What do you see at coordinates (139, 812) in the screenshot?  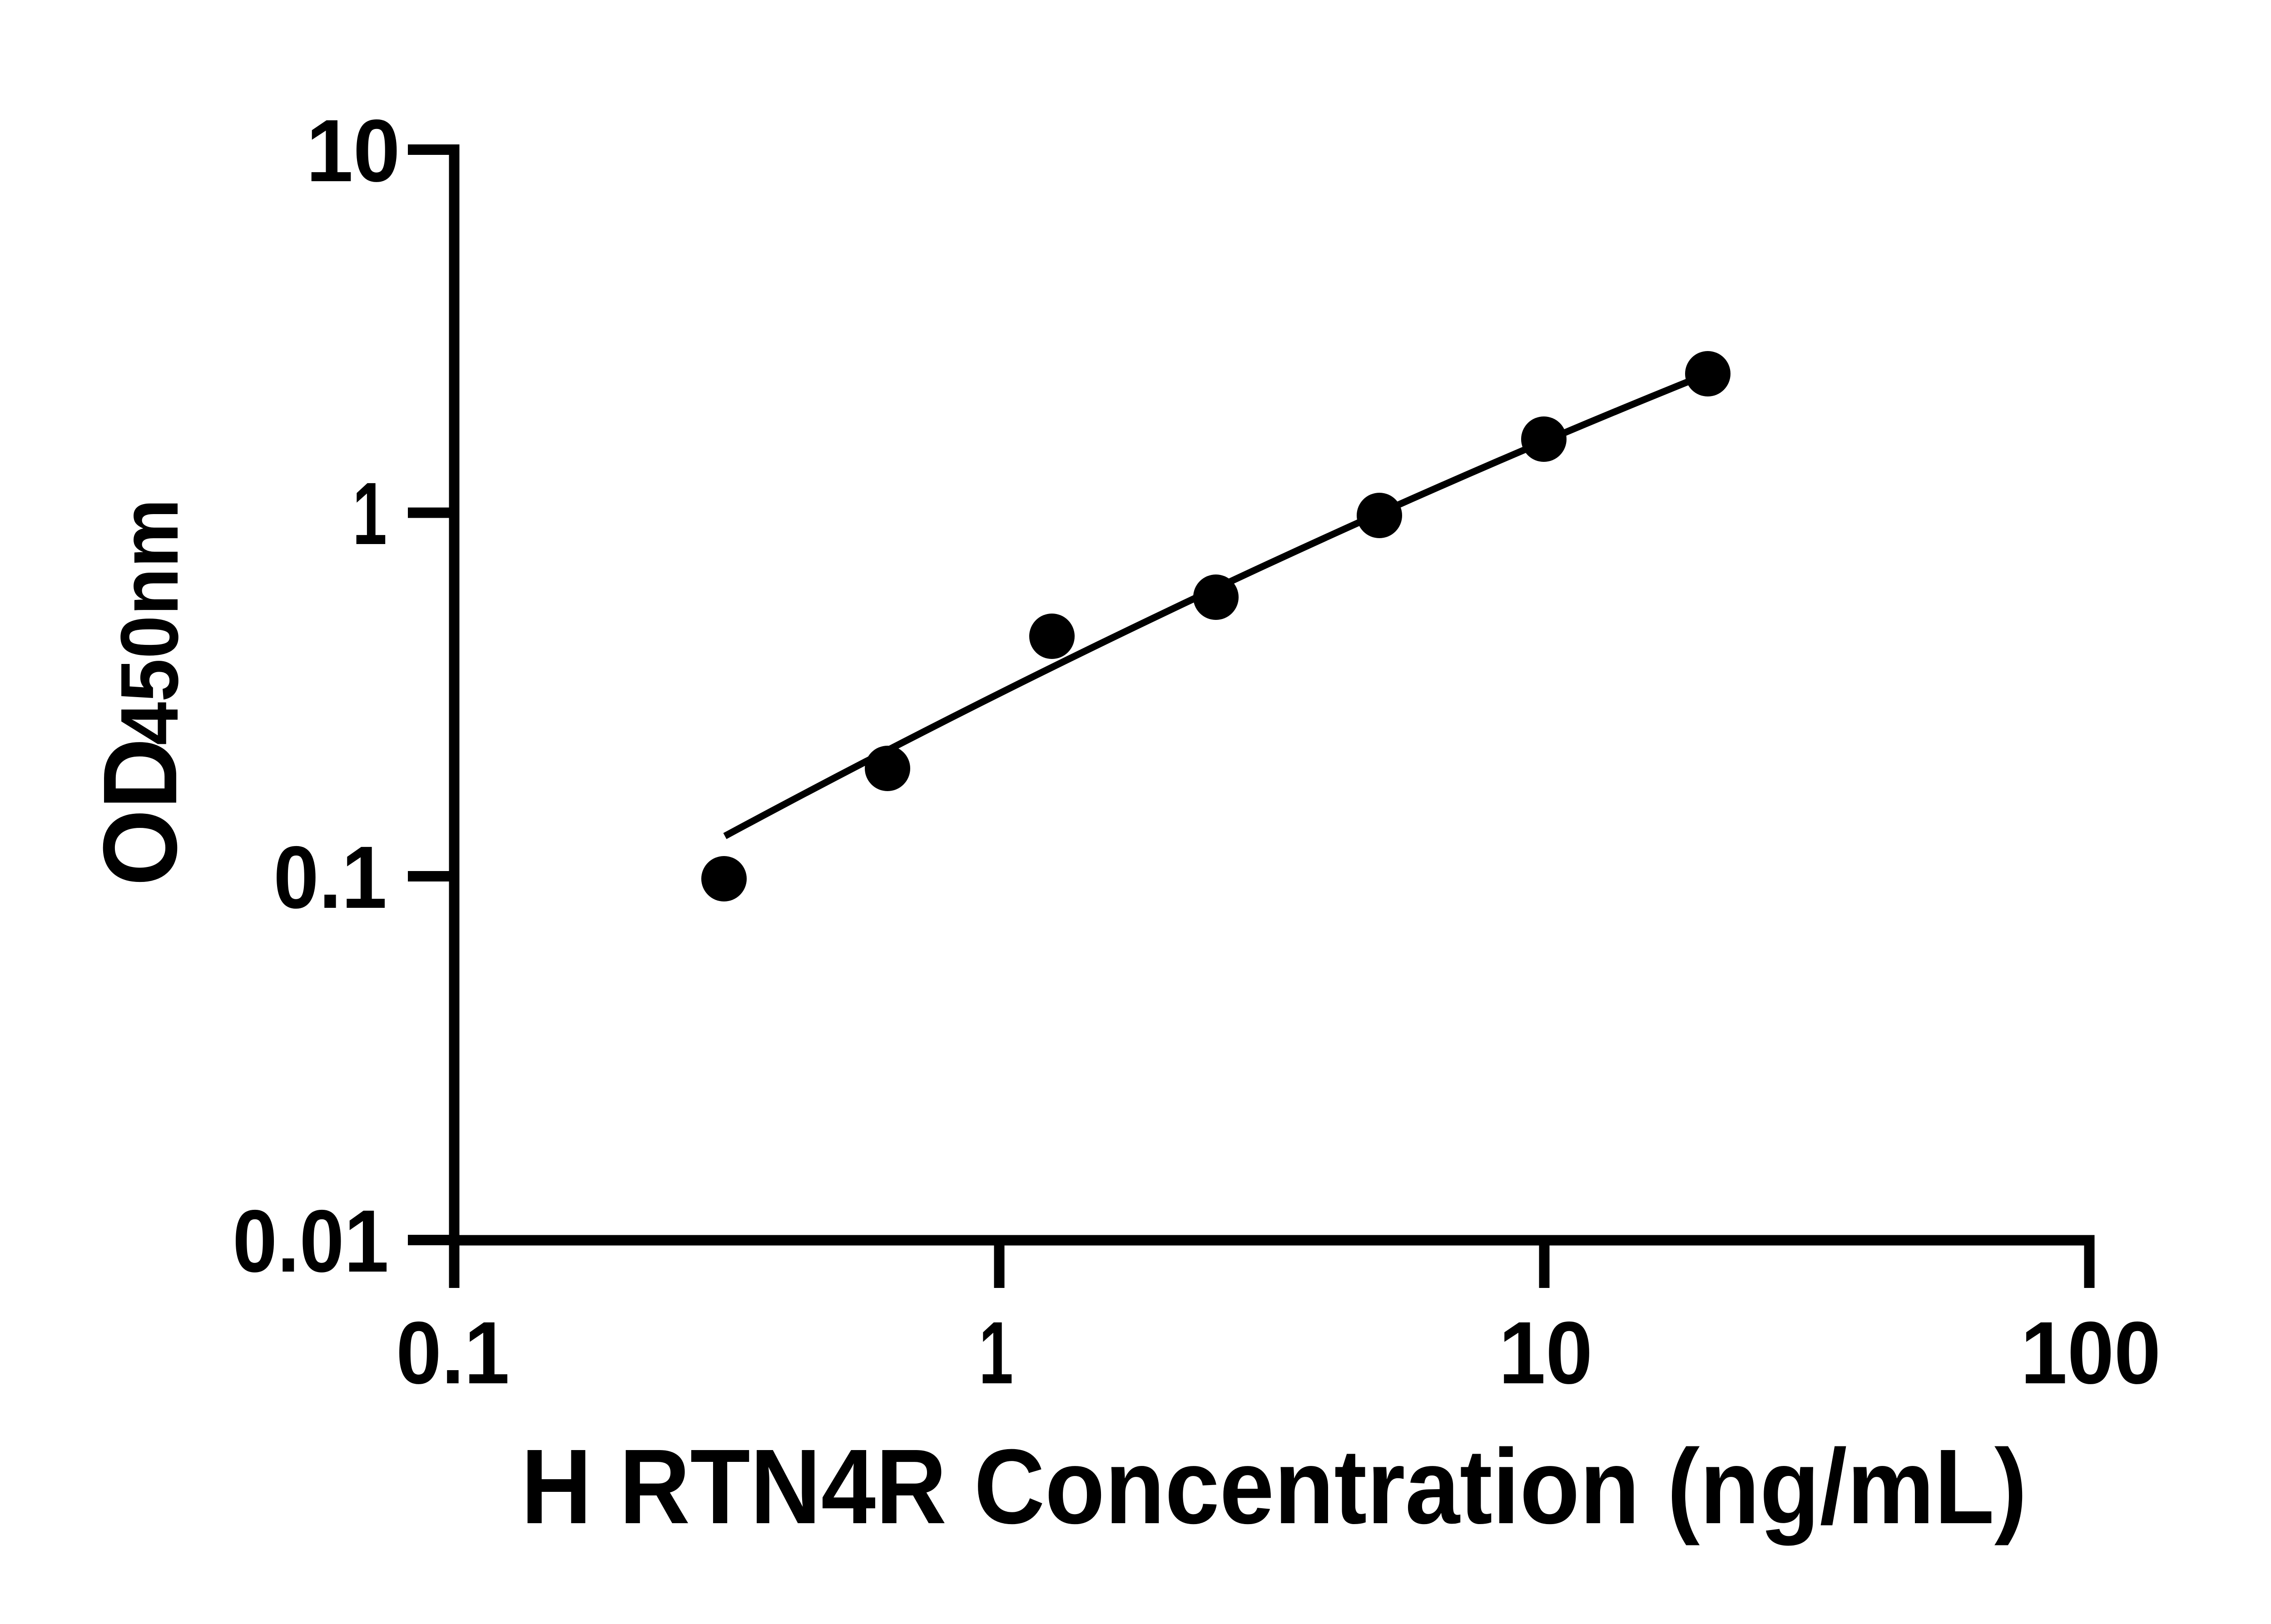 I see `svg-text: OD` at bounding box center [139, 812].